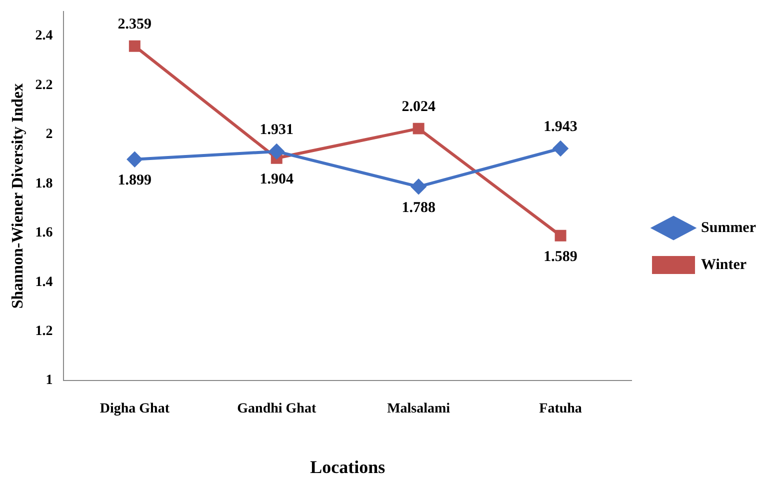 The image size is (776, 493). Describe the element at coordinates (49, 380) in the screenshot. I see `y-tick-label: 1` at that location.